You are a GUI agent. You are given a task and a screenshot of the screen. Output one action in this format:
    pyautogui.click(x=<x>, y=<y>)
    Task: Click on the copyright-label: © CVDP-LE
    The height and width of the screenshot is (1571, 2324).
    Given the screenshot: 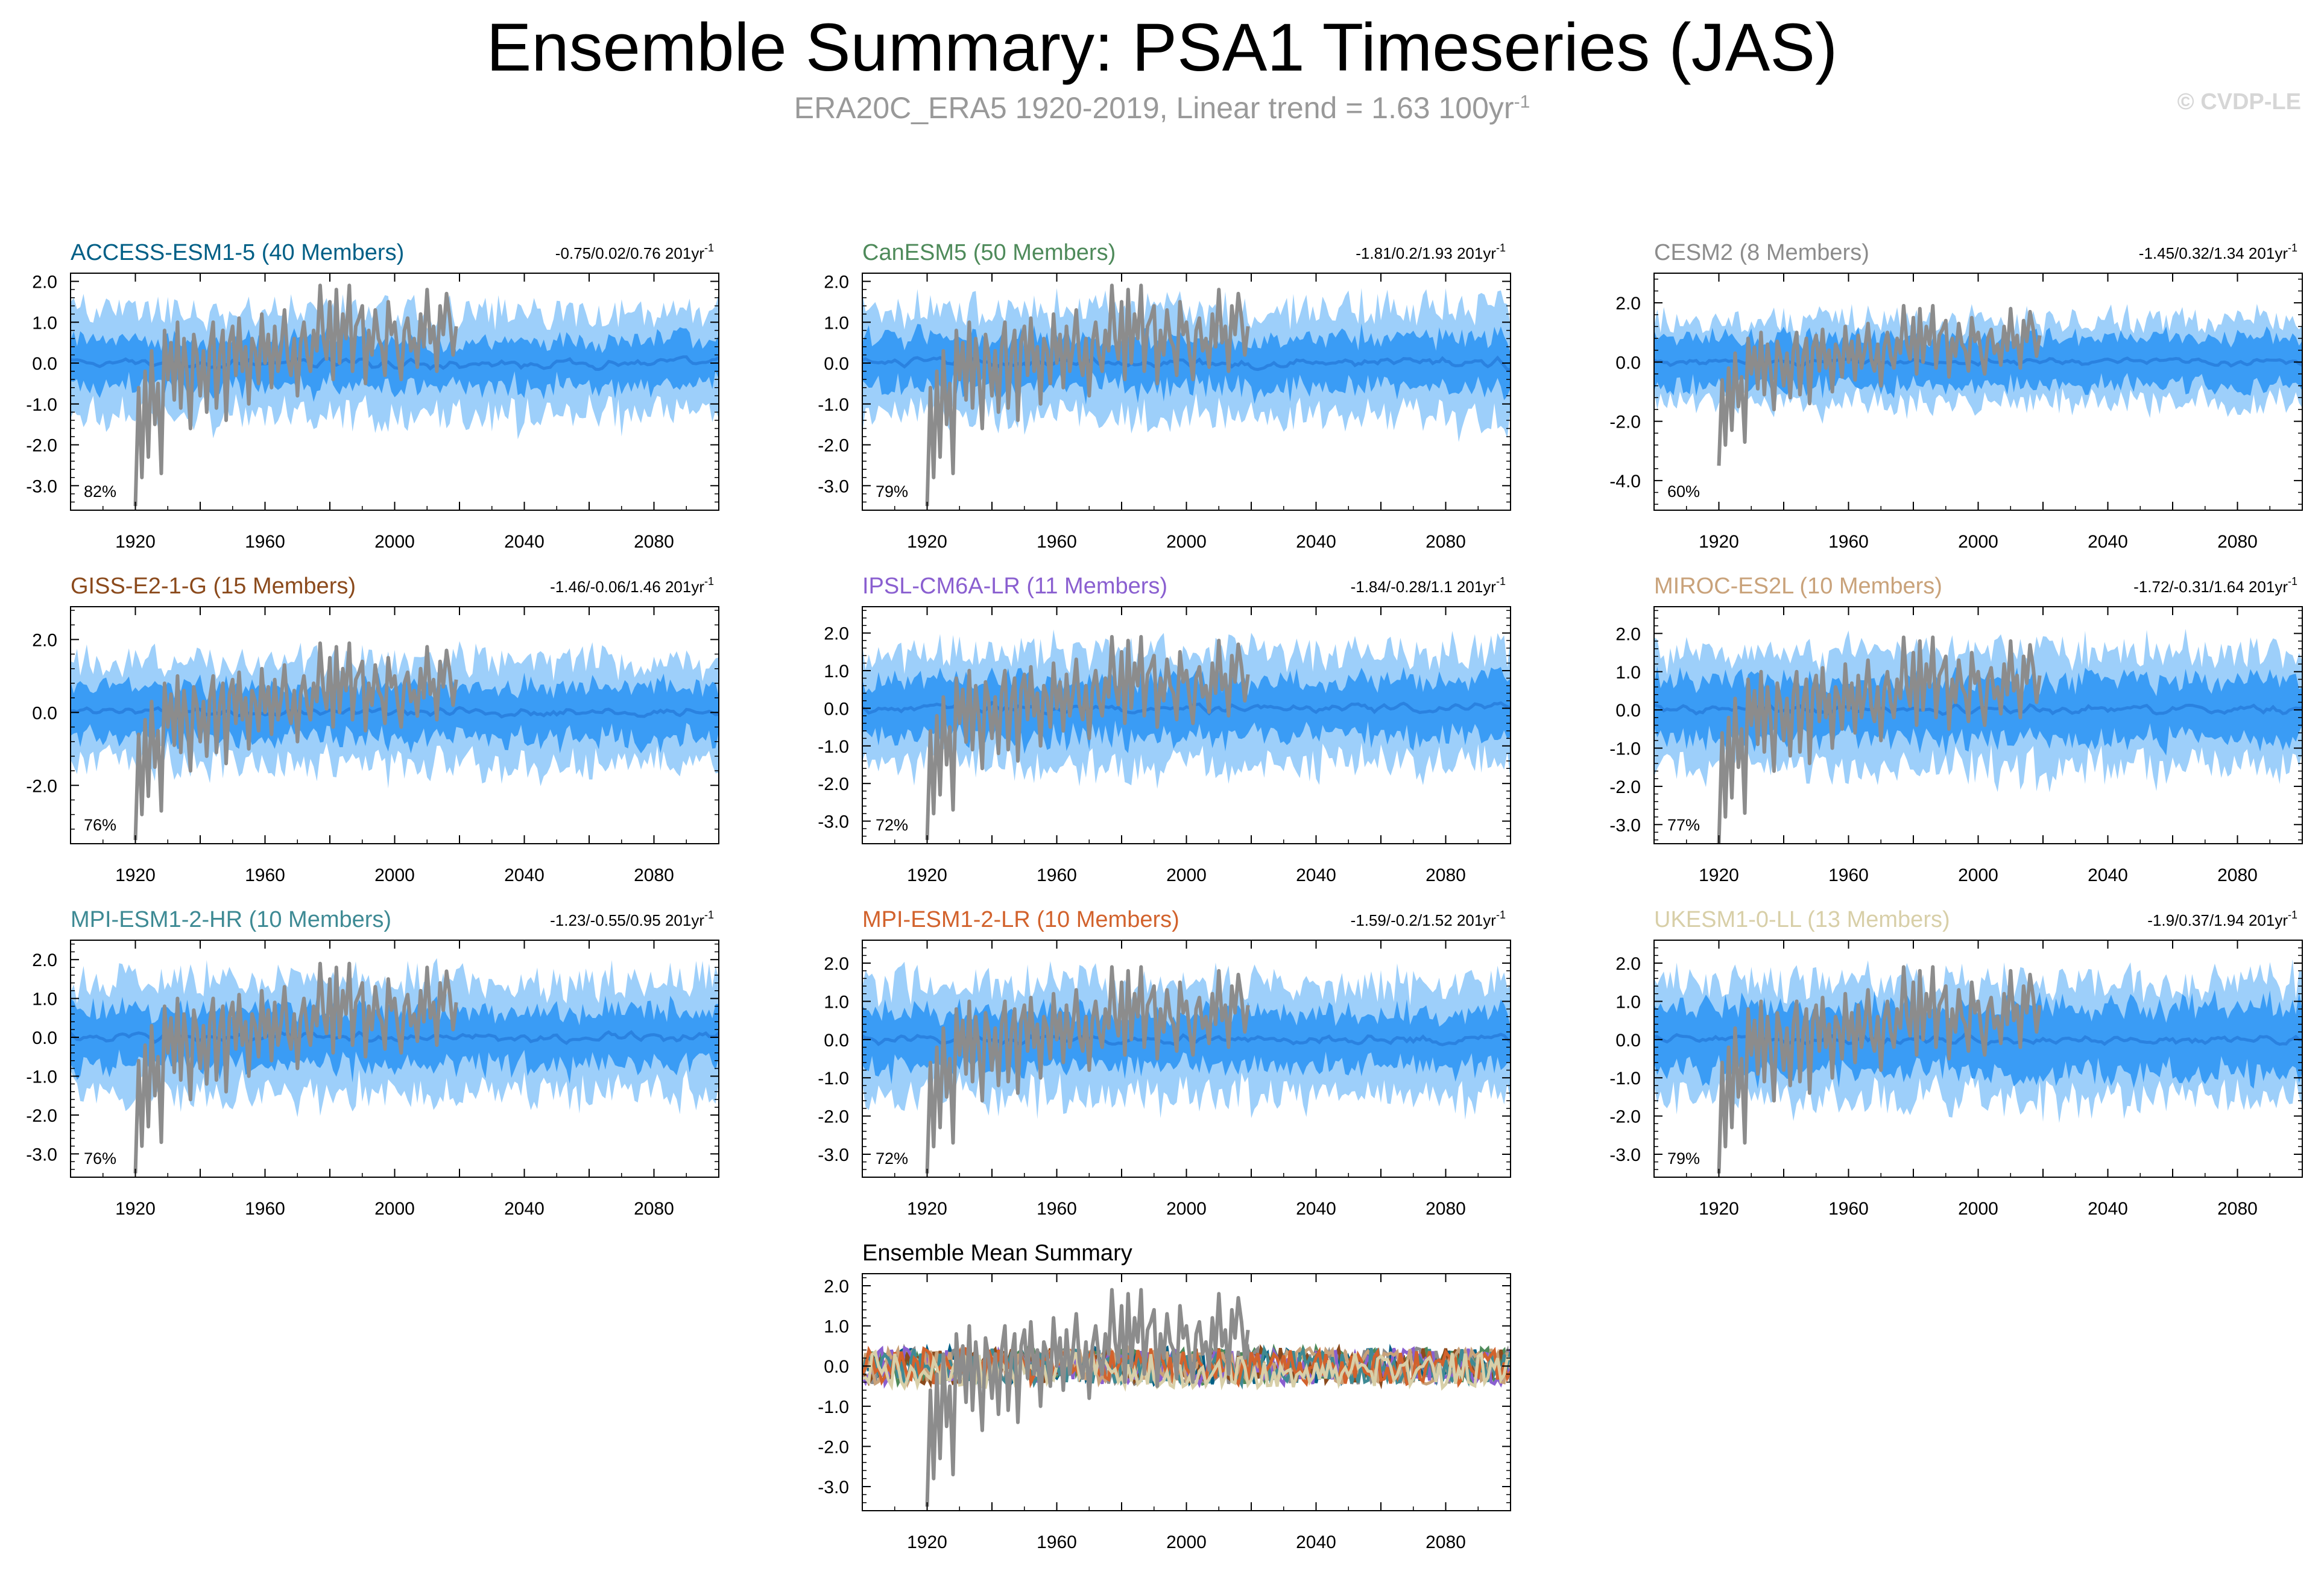 What is the action you would take?
    pyautogui.click(x=2239, y=102)
    